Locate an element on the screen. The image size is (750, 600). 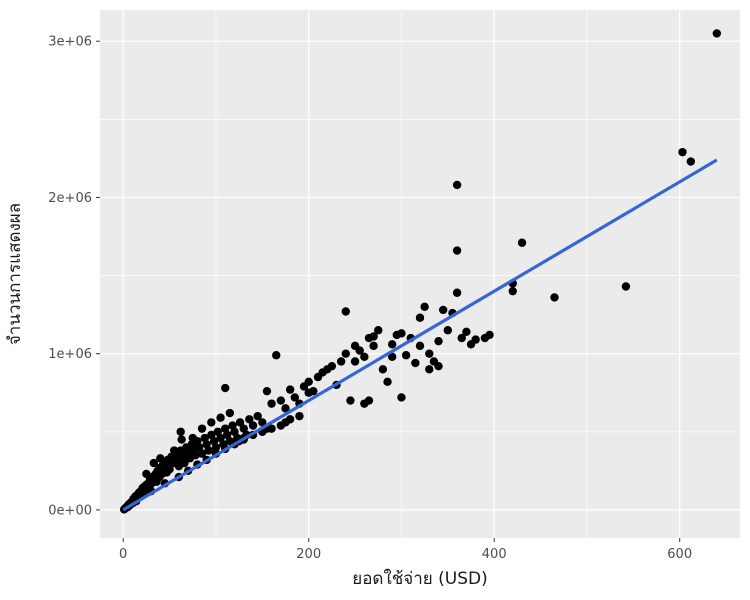
x-tick-label: 200 is located at coordinates (308, 554).